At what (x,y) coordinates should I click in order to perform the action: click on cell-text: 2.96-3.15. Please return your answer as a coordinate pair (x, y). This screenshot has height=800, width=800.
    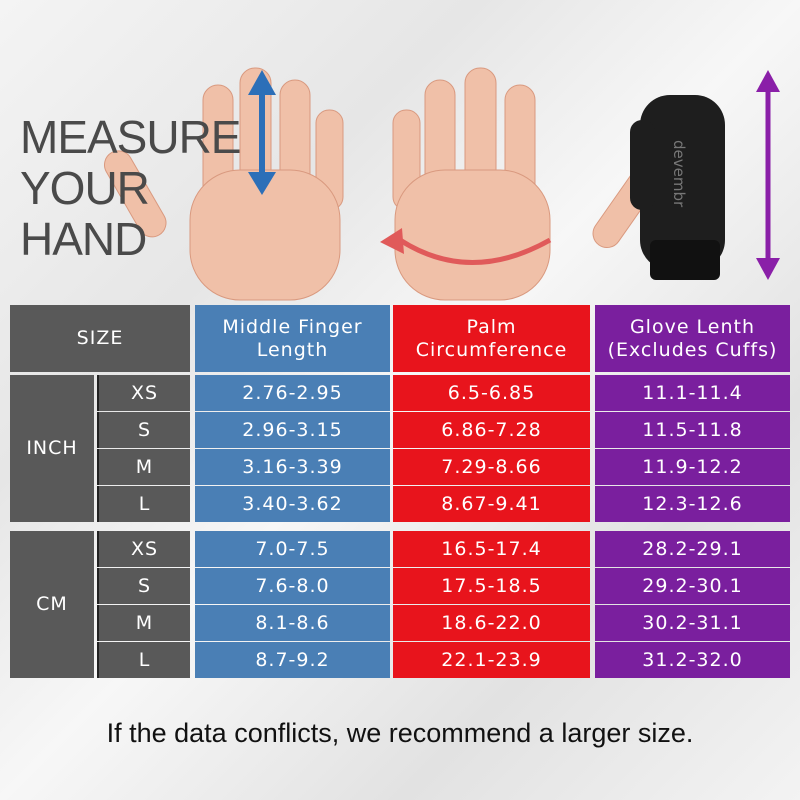
    Looking at the image, I should click on (292, 429).